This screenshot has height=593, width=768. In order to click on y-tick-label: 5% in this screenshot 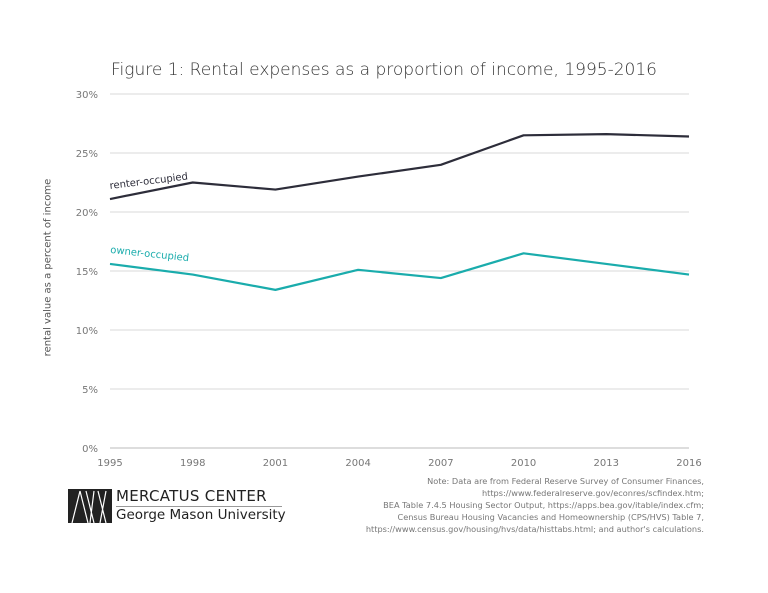, I will do `click(90, 390)`.